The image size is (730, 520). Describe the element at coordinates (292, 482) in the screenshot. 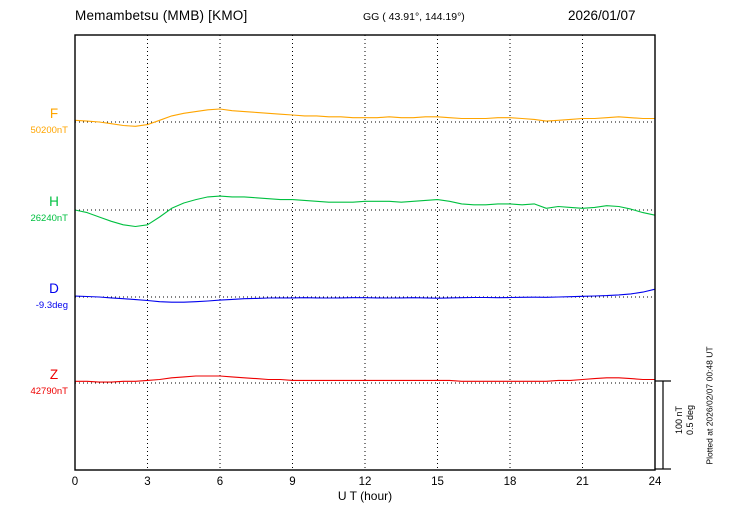

I see `x-tick-label-9: 9` at that location.